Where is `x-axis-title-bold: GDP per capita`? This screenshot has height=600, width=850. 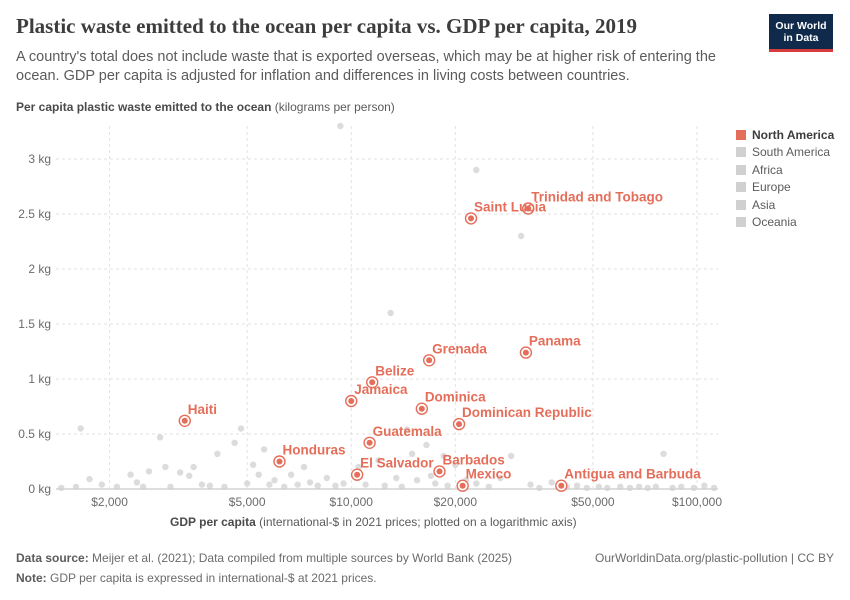 x-axis-title-bold: GDP per capita is located at coordinates (213, 522).